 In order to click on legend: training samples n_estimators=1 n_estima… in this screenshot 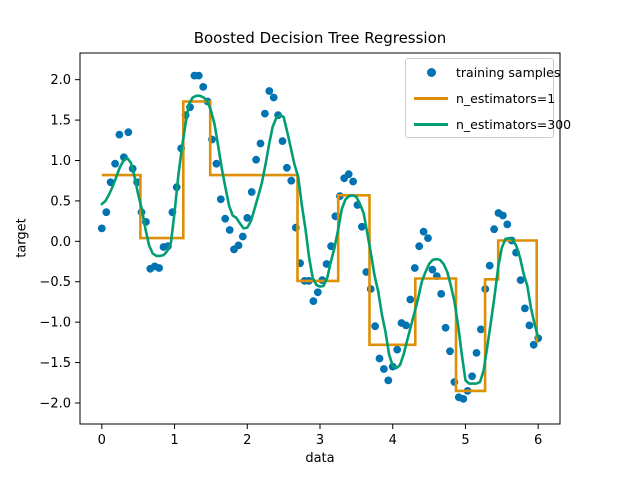, I will do `click(488, 98)`.